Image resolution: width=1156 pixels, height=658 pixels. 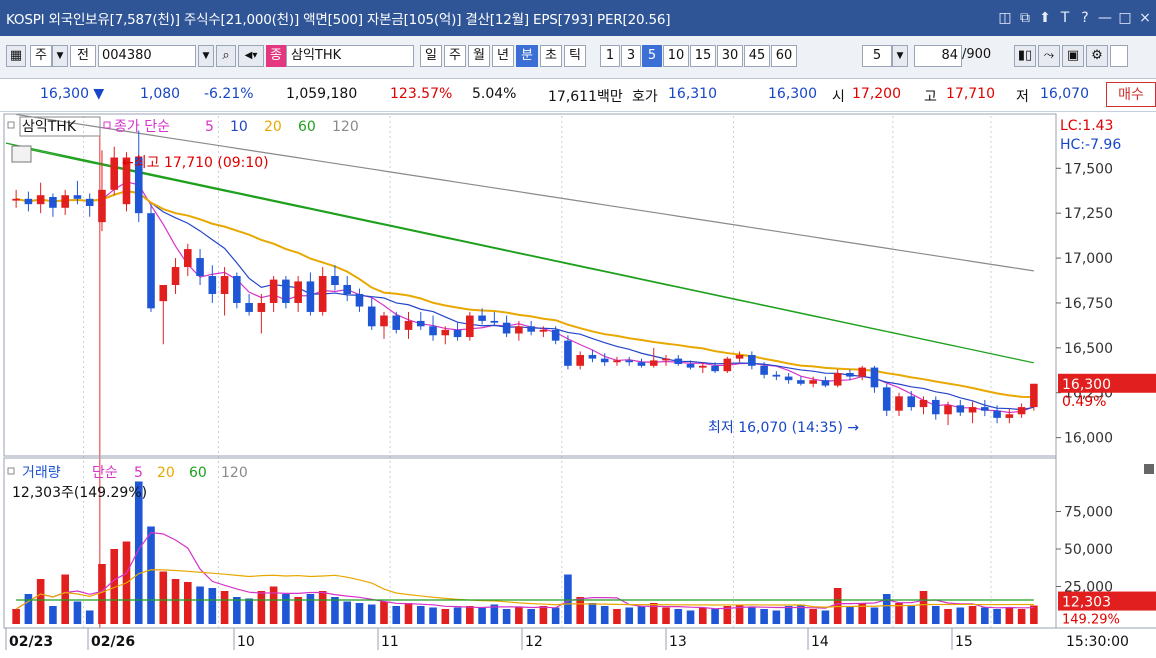 I want to click on volume-tick-label: 75,000, so click(x=1088, y=513).